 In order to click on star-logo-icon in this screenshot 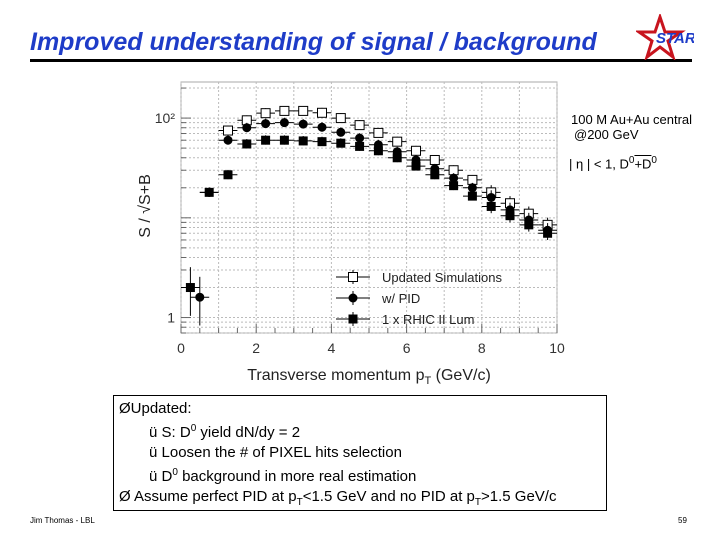, I will do `click(660, 37)`.